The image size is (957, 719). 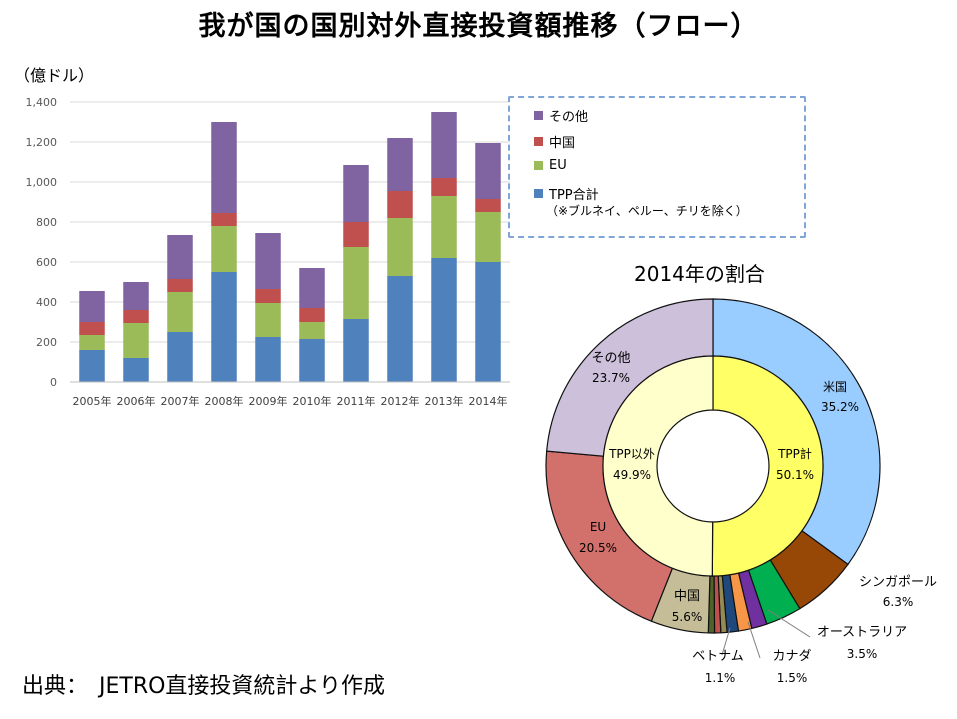 What do you see at coordinates (898, 602) in the screenshot?
I see `pie-value-singapore: 6.3%` at bounding box center [898, 602].